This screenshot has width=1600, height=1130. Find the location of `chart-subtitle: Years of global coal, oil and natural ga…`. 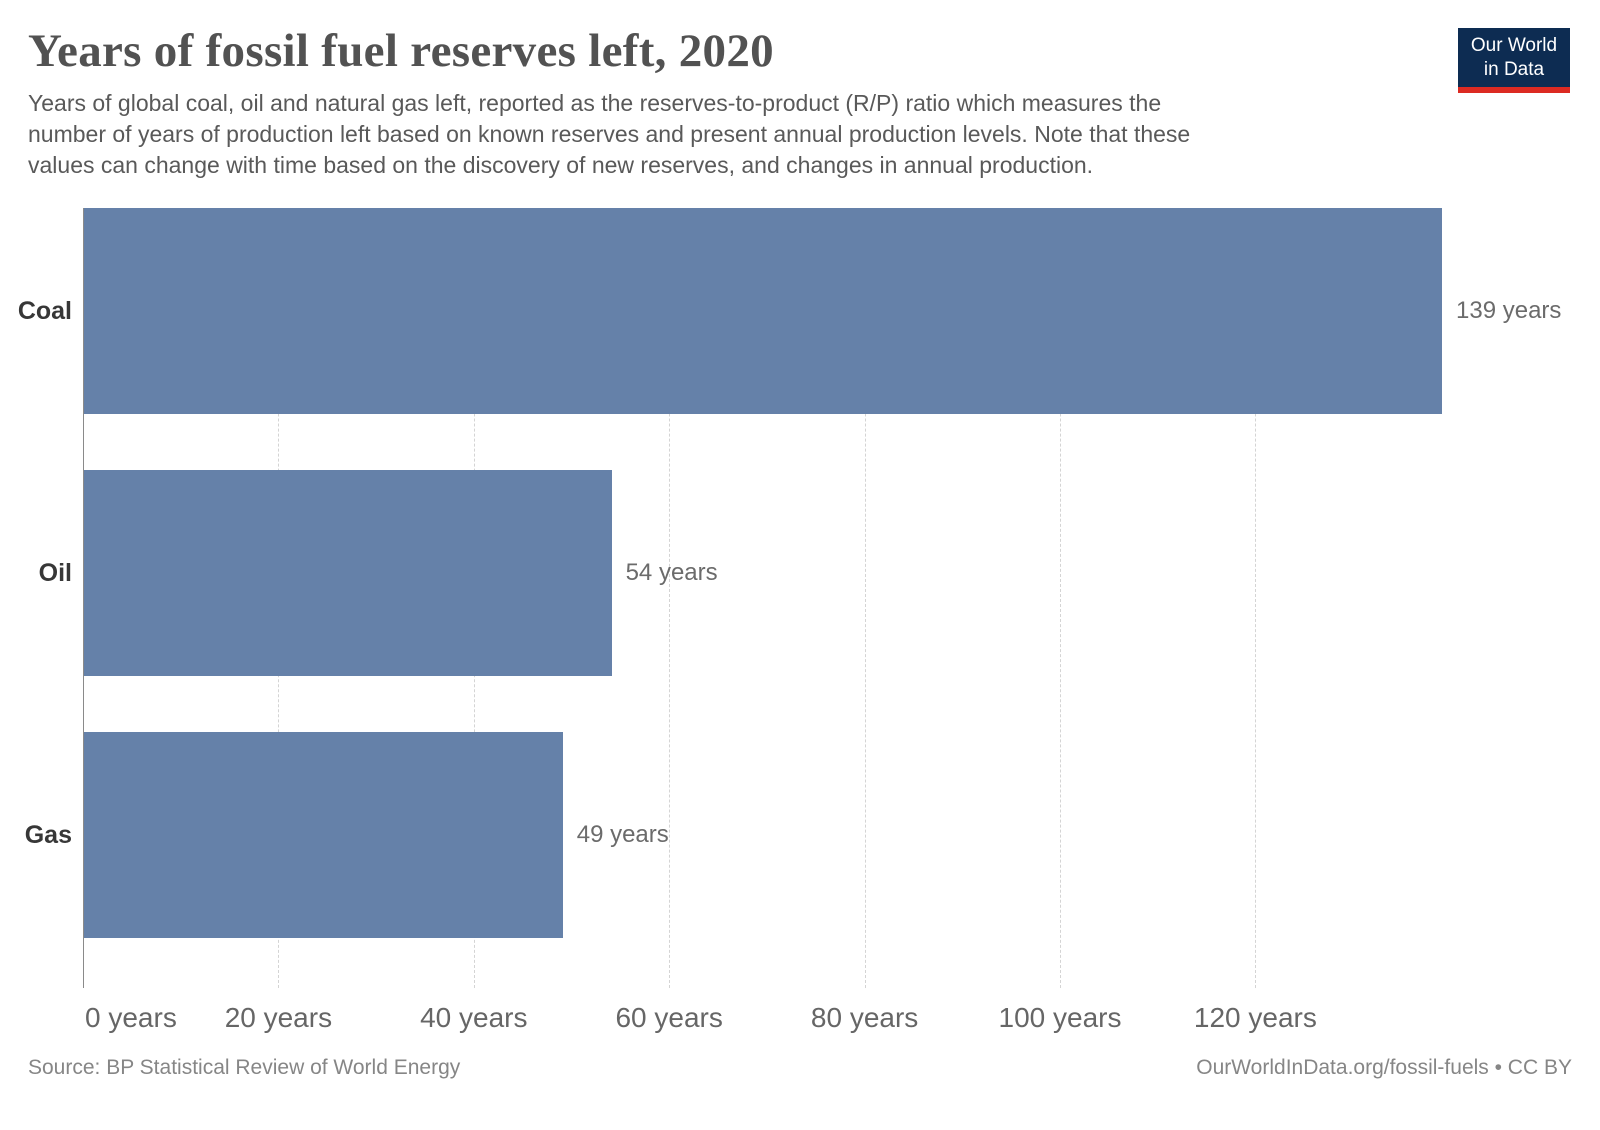

chart-subtitle: Years of global coal, oil and natural ga… is located at coordinates (609, 134).